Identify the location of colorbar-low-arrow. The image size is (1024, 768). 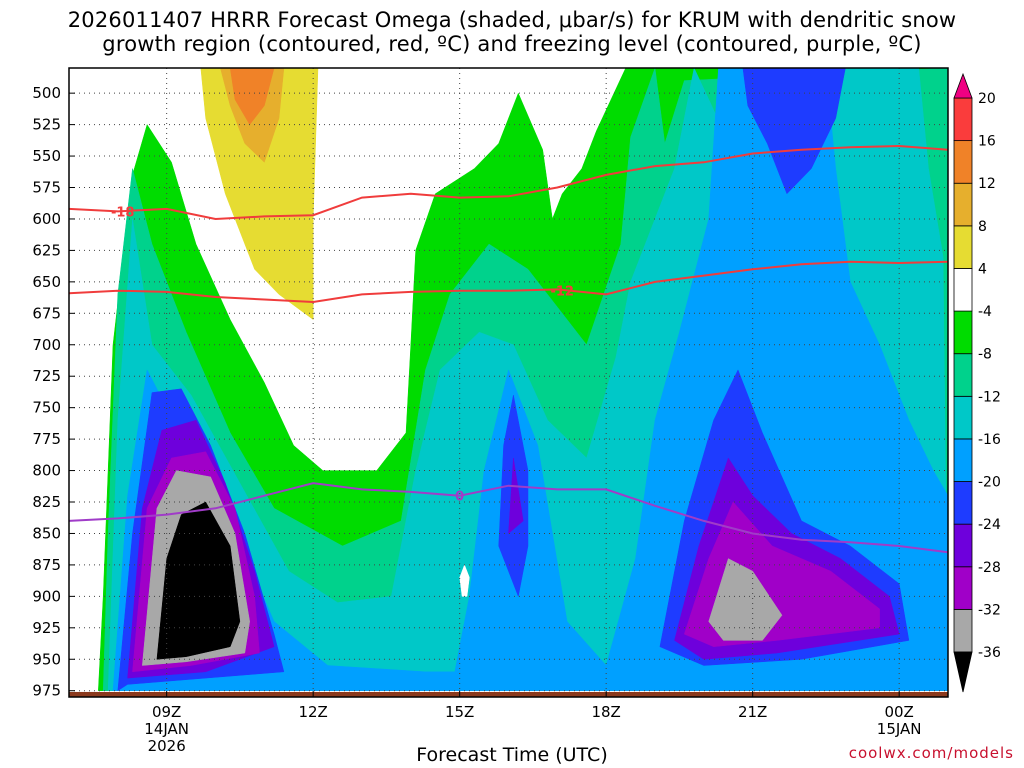
(963, 672).